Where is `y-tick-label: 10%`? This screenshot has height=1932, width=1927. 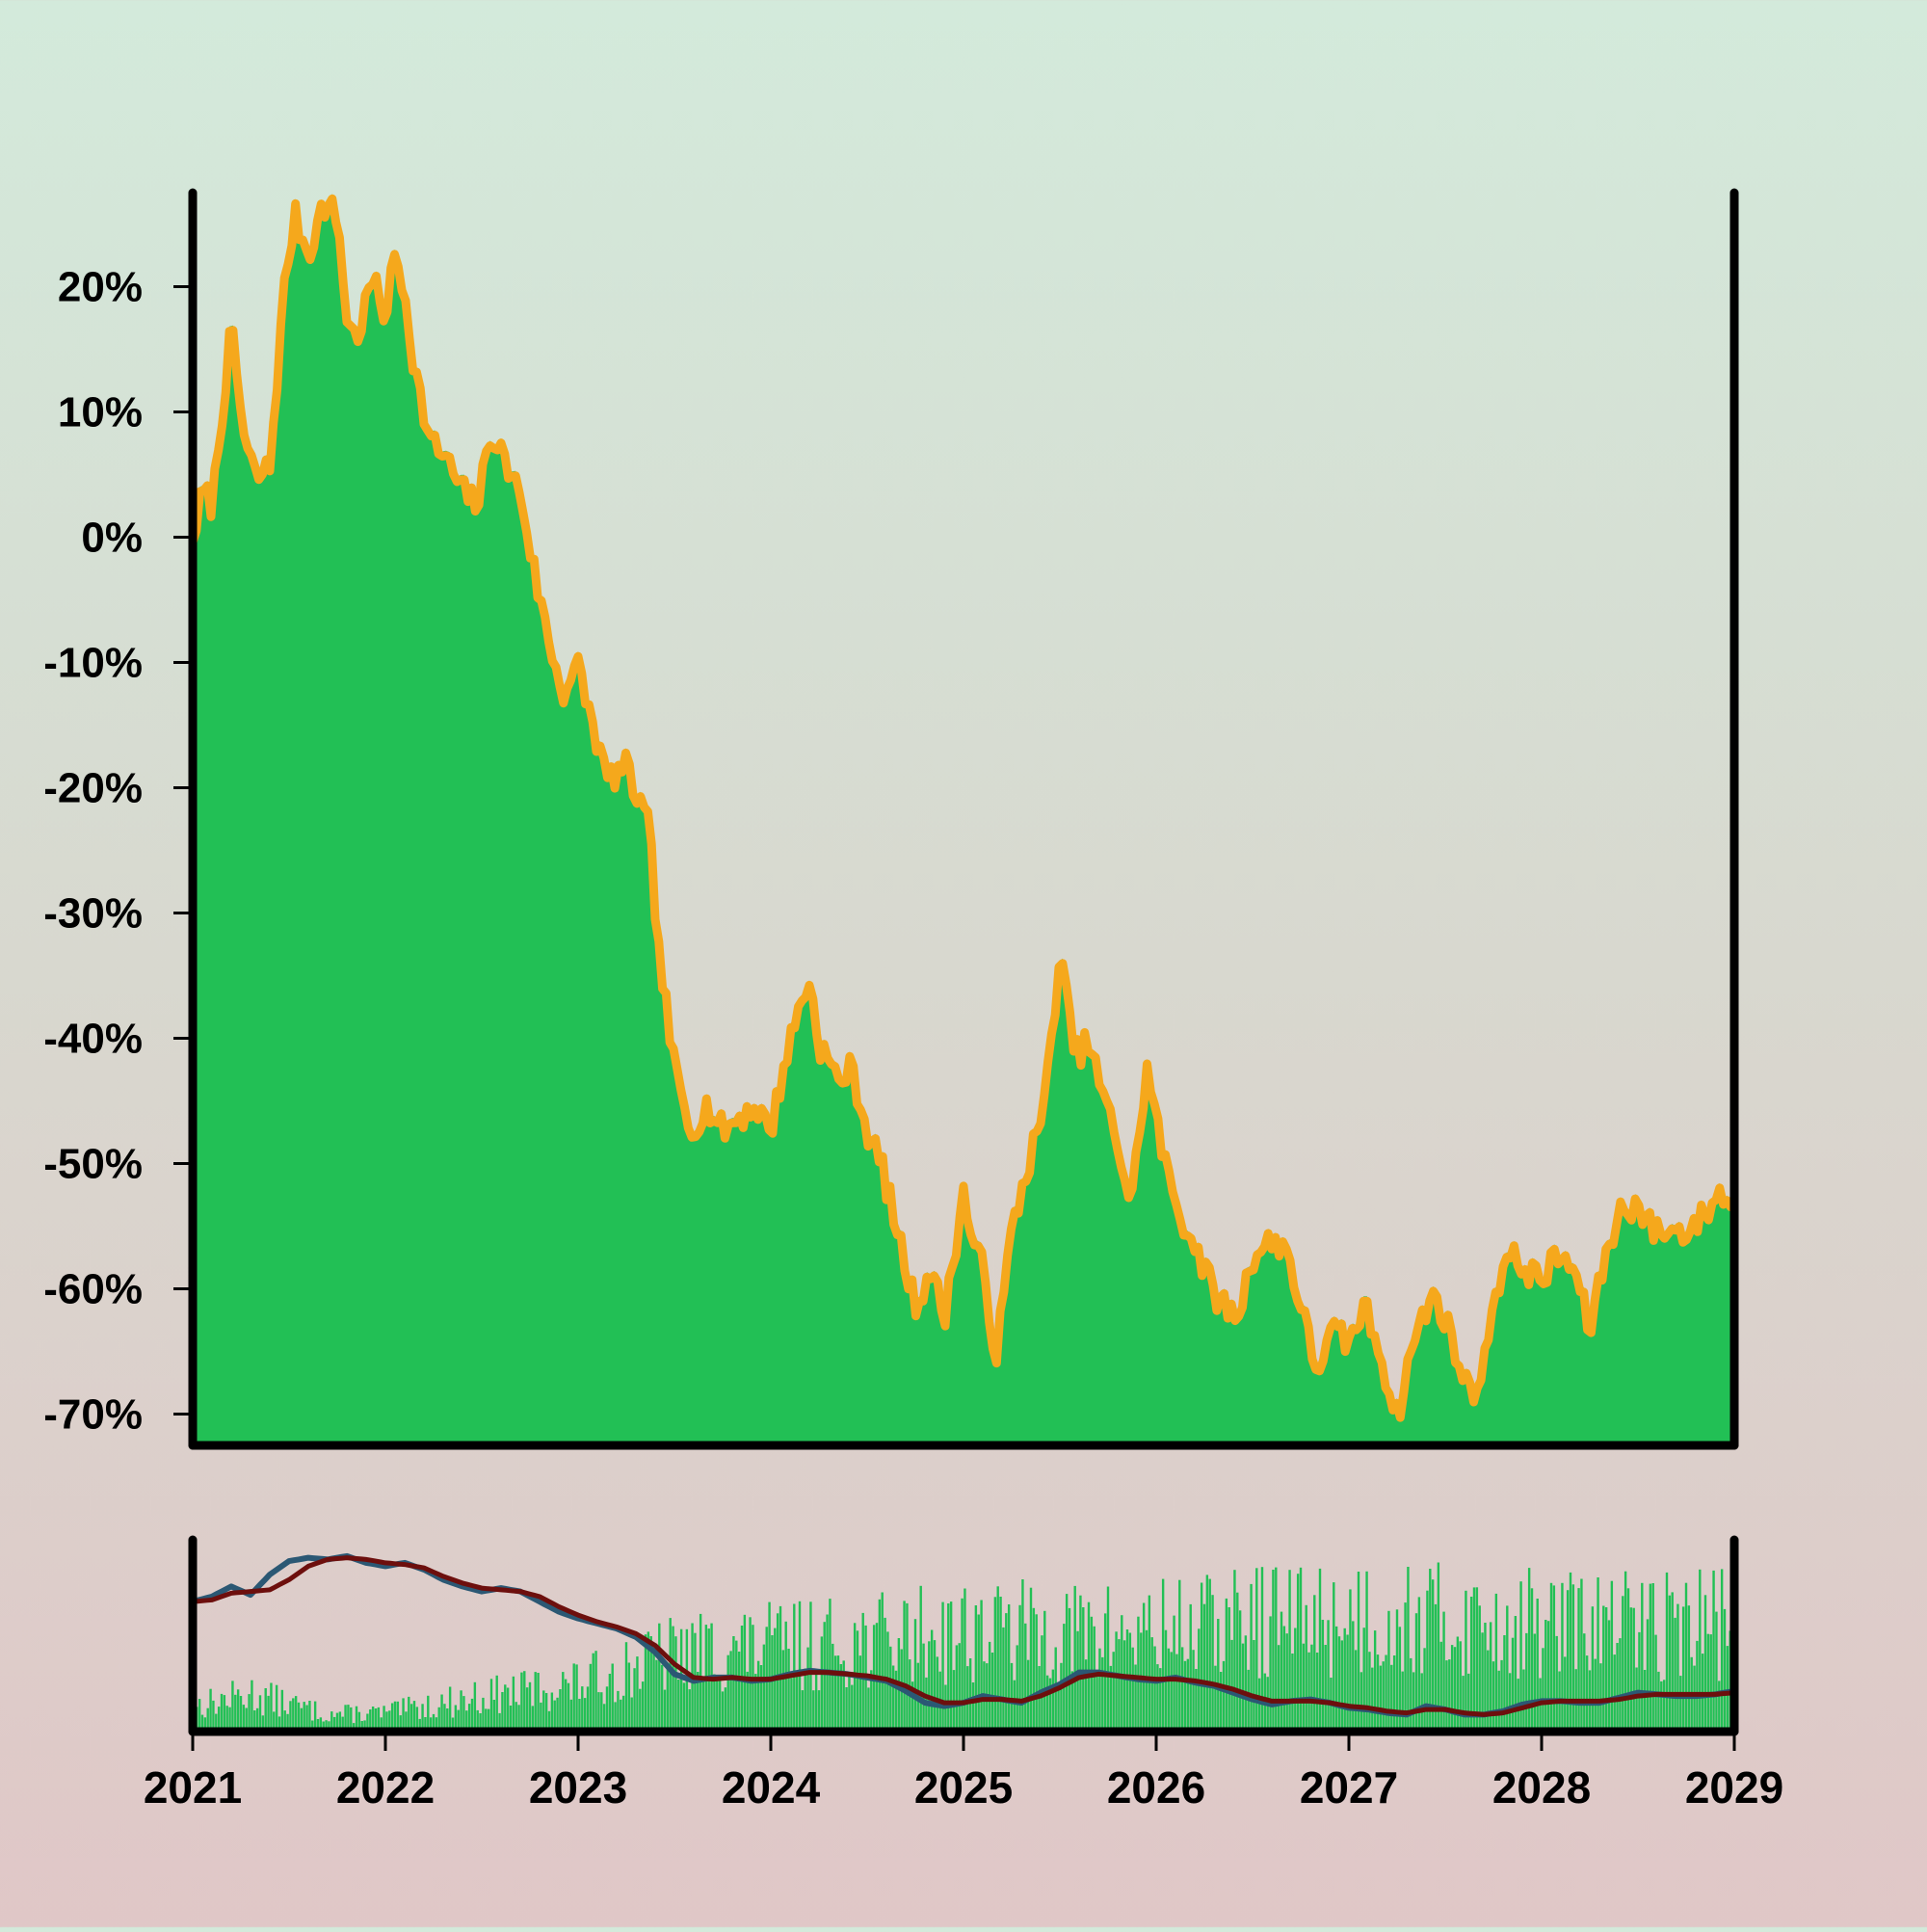 y-tick-label: 10% is located at coordinates (100, 413).